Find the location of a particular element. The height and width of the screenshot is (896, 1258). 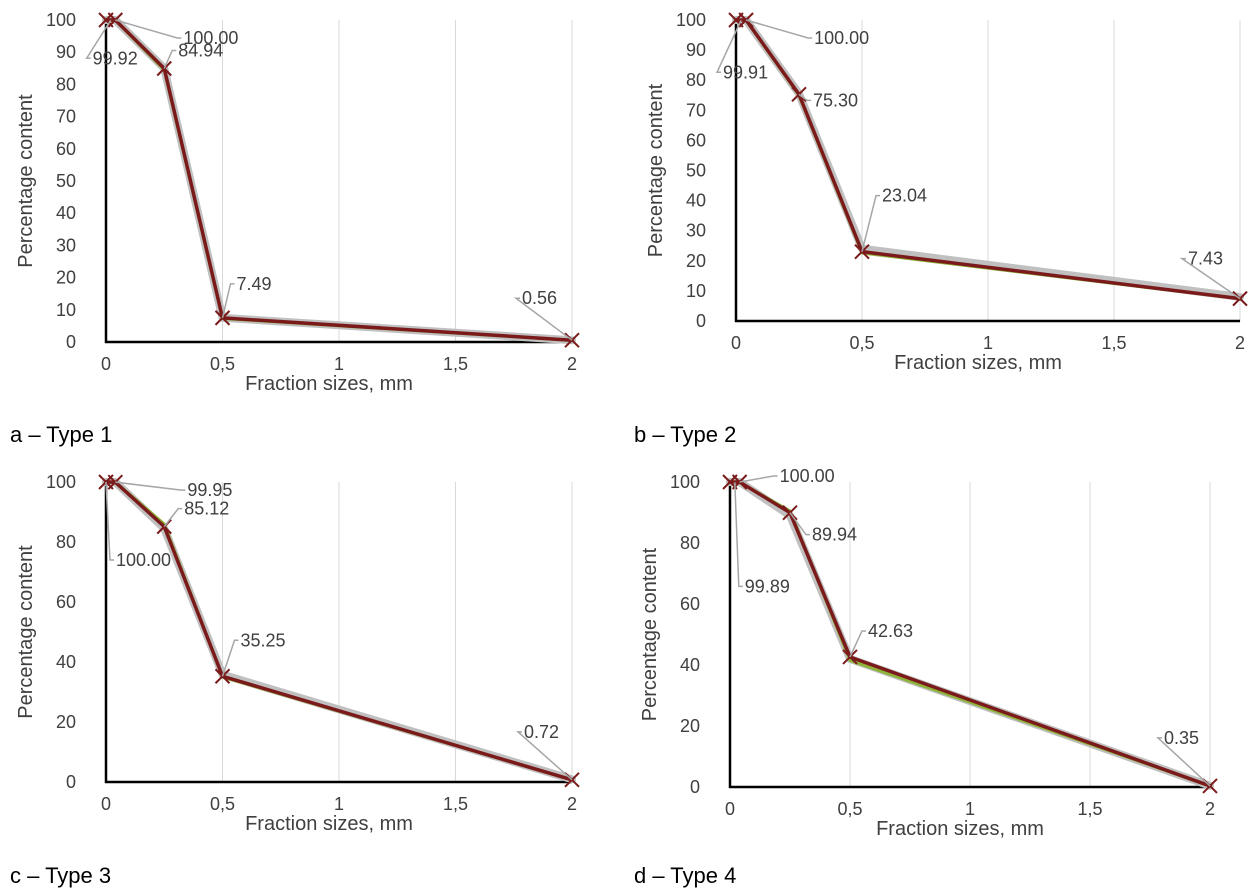

y-tick-label: 10 is located at coordinates (696, 291).